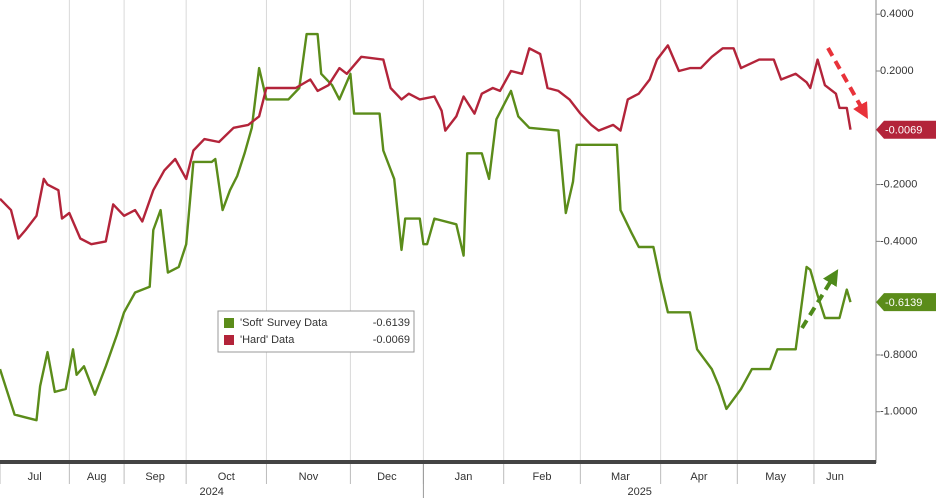 This screenshot has height=498, width=936. I want to click on x-tick-label: Jul, so click(35, 477).